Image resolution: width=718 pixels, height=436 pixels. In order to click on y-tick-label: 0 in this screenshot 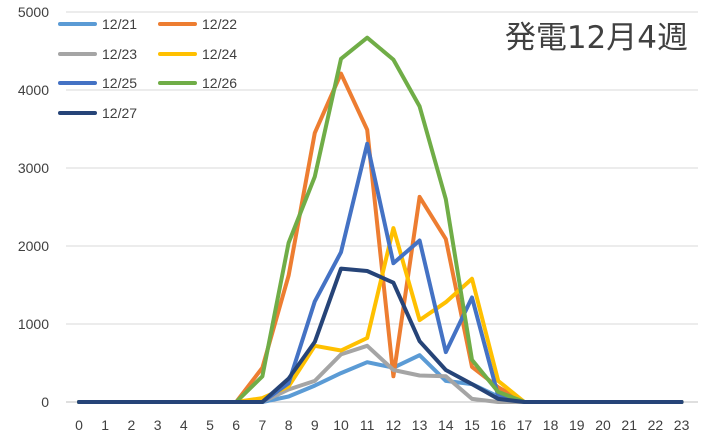, I will do `click(45, 402)`.